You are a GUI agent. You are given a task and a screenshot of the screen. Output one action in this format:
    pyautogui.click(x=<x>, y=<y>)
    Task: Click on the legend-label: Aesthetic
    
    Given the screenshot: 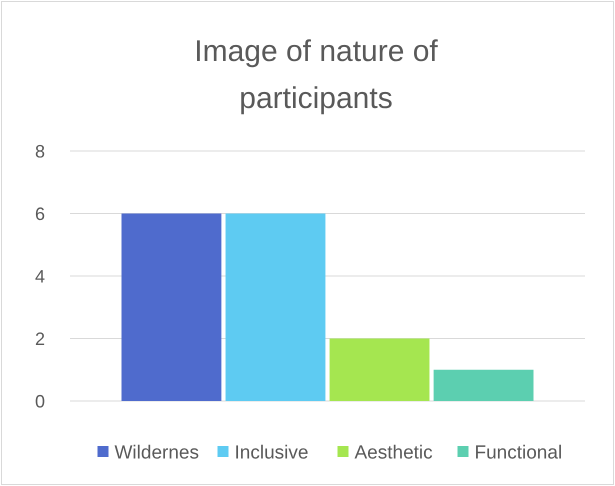 What is the action you would take?
    pyautogui.click(x=393, y=453)
    